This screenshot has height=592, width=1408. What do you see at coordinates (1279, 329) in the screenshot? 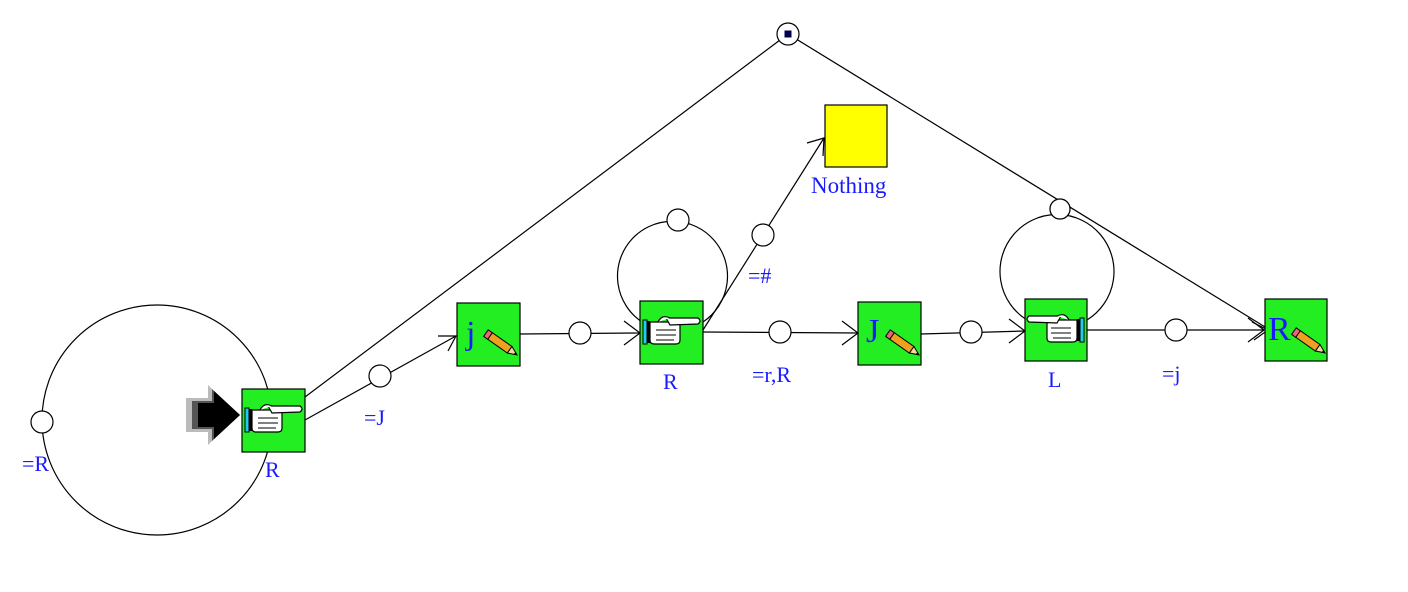
I see `node-symbol: R` at bounding box center [1279, 329].